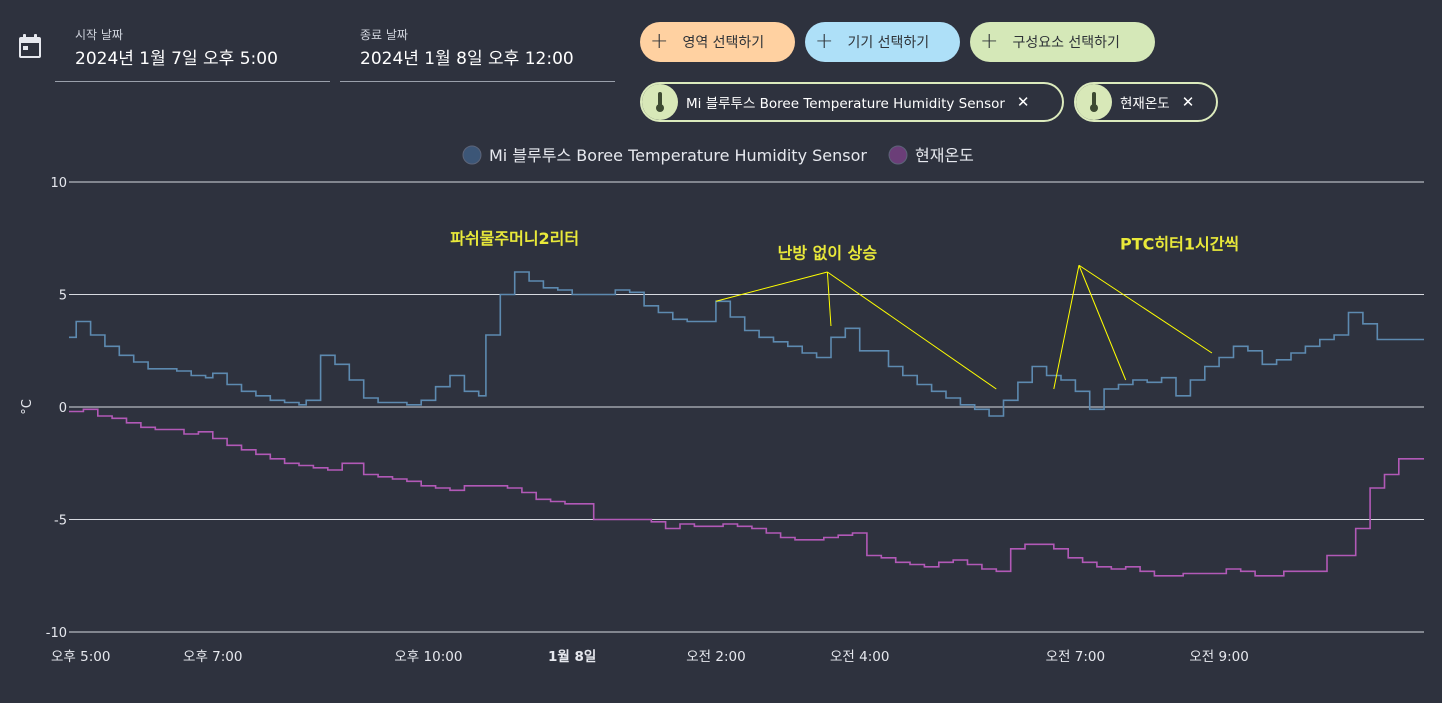  I want to click on start-date-field: 시작 날짜 2024년 1월 7일 오후 5:00, so click(192, 52).